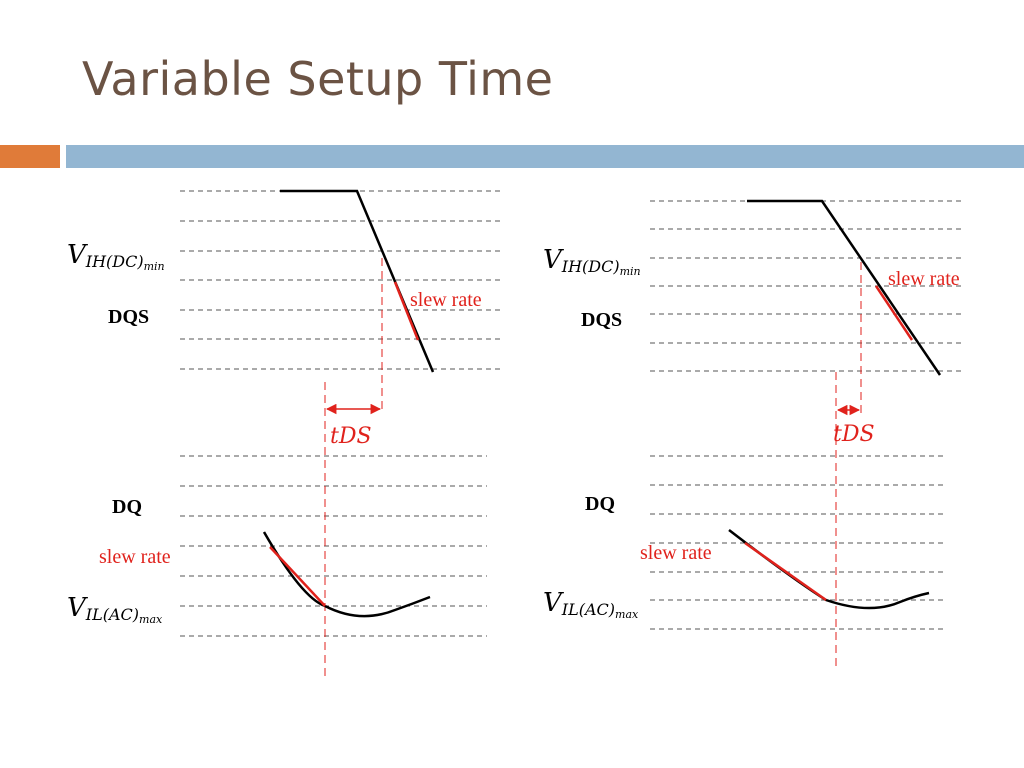 The height and width of the screenshot is (768, 1024). What do you see at coordinates (545, 156) in the screenshot?
I see `accent-bar-blue` at bounding box center [545, 156].